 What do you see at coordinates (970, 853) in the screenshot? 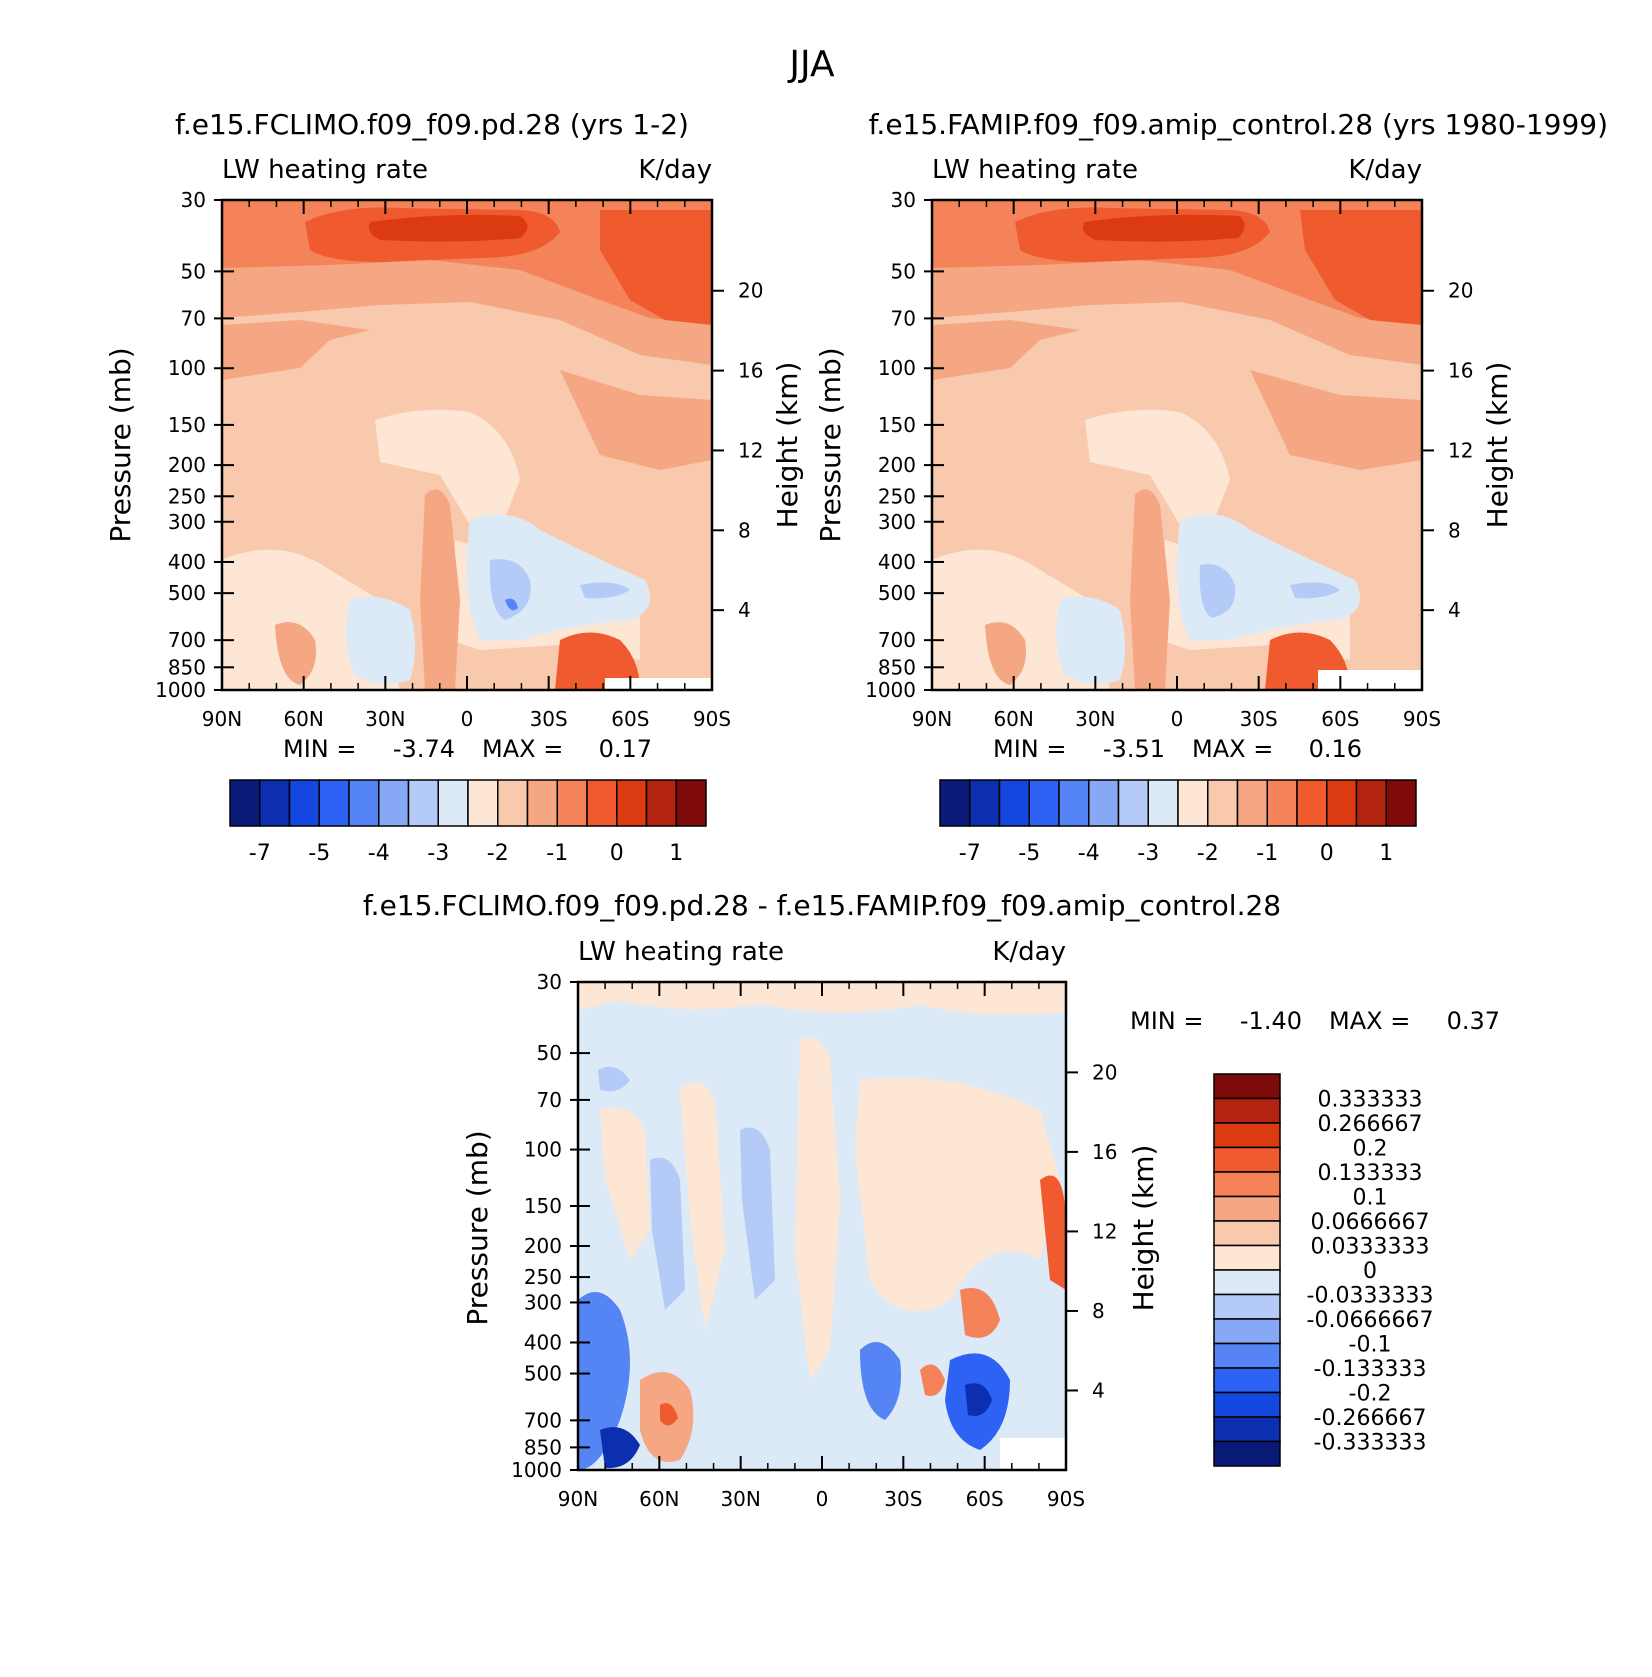
I see `colorbar-label: -7` at bounding box center [970, 853].